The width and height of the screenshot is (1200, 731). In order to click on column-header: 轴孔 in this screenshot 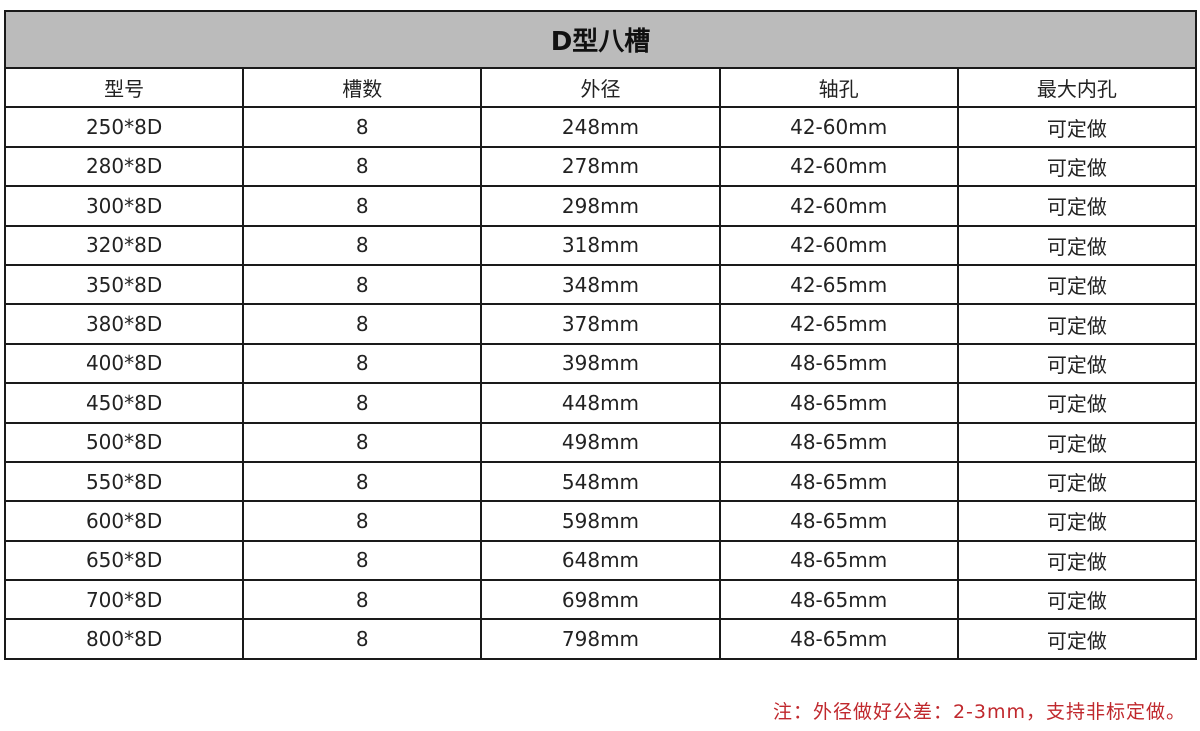, I will do `click(838, 87)`.